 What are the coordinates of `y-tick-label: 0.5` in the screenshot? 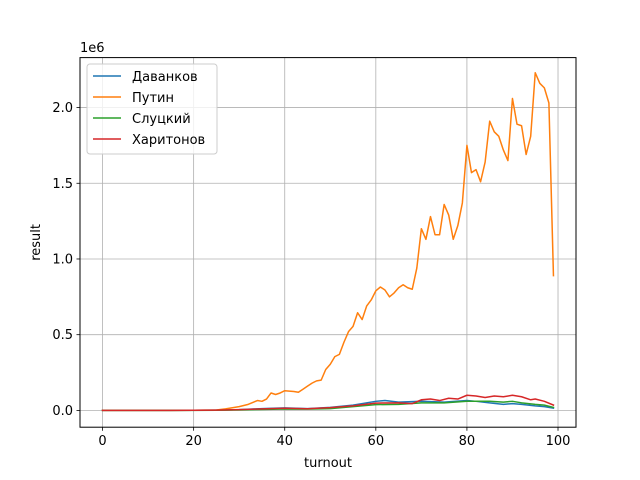 It's located at (62, 335).